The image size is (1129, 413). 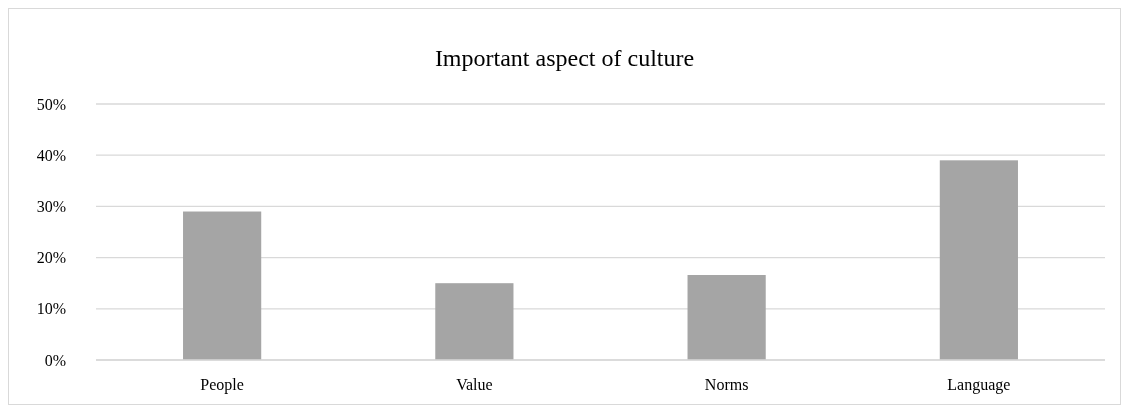 I want to click on x-tick-label: People, so click(x=222, y=385).